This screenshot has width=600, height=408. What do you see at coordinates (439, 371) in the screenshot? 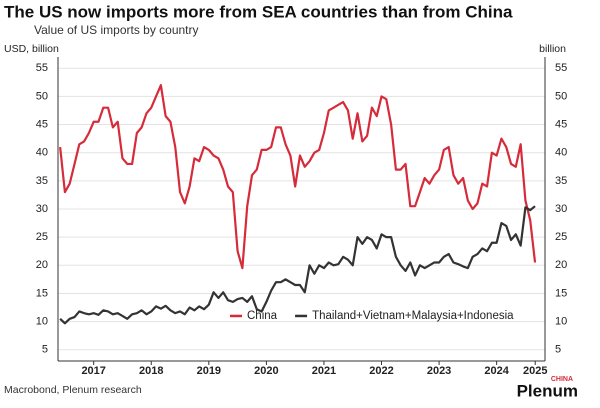
I see `x-tick-label: 2023` at bounding box center [439, 371].